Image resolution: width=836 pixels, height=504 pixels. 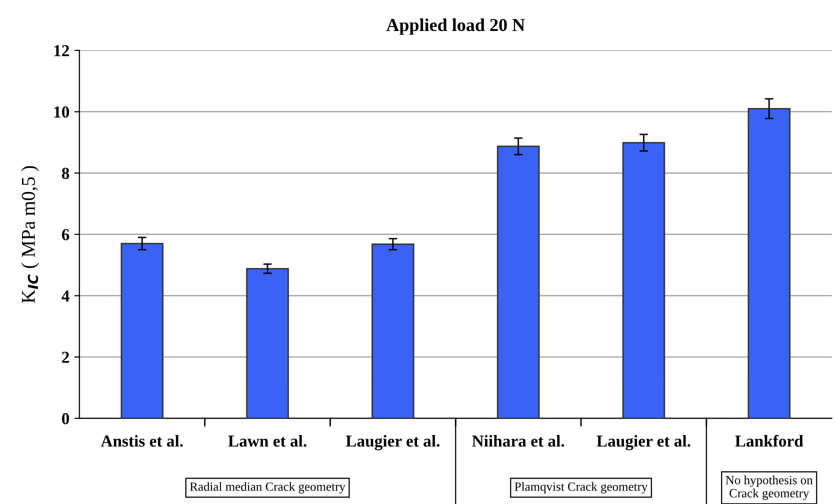 I want to click on x-tick-label: Anstis et al., so click(x=141, y=440).